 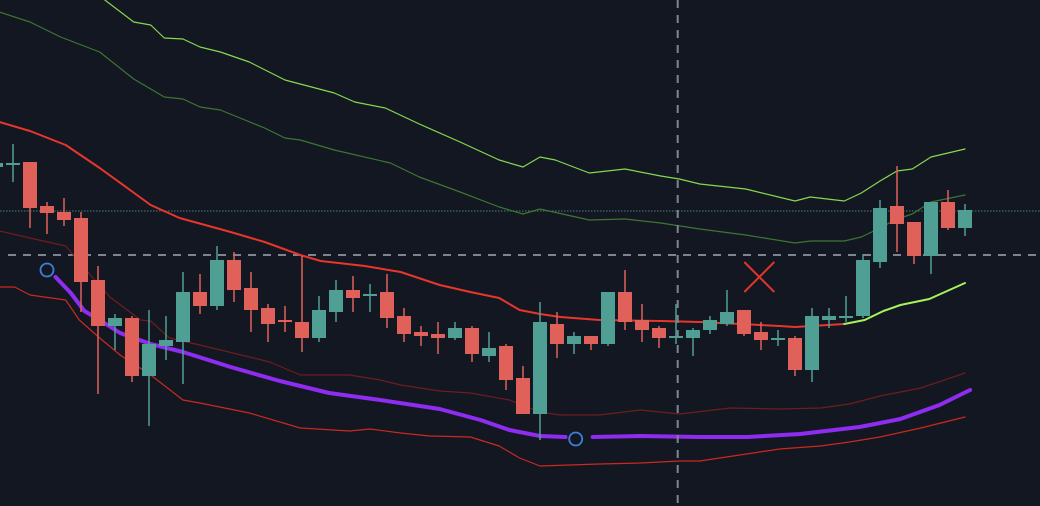 I want to click on basis-rising-line, so click(x=904, y=303).